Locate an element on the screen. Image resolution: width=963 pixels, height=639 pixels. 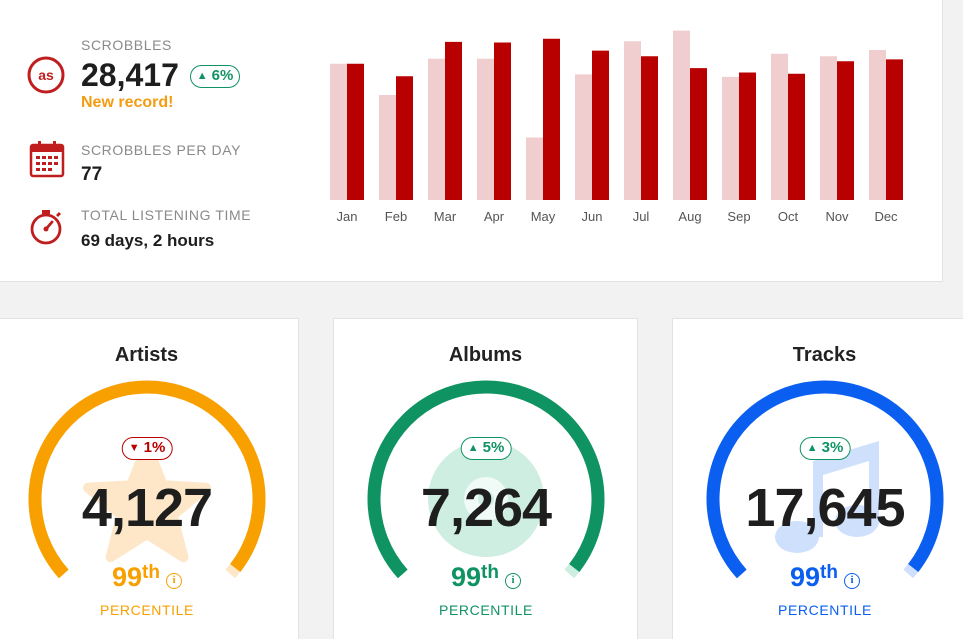
albums-count: 7,264 is located at coordinates (486, 508).